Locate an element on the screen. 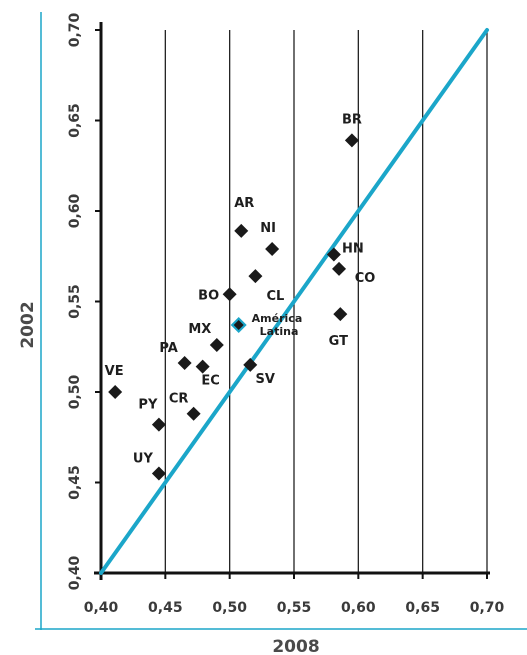  point-label-ve: VE is located at coordinates (114, 371).